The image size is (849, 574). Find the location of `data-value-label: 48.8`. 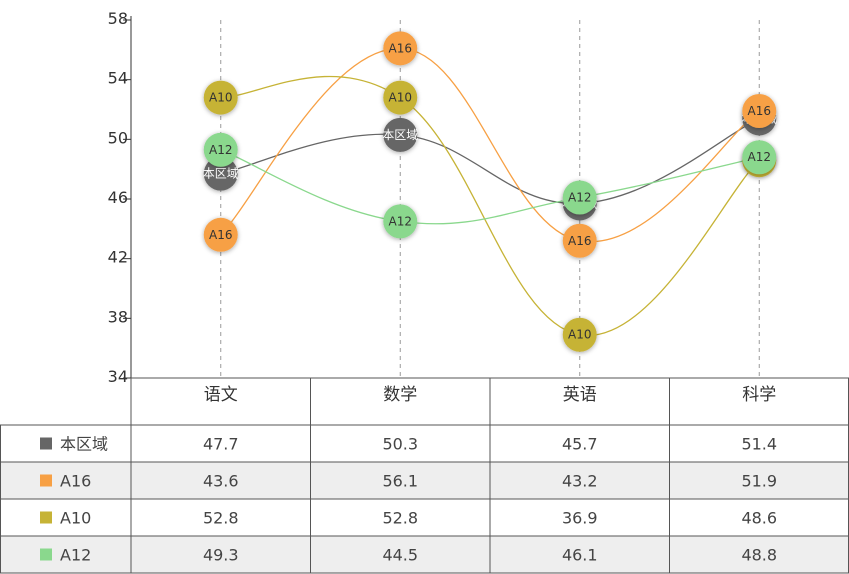

data-value-label: 48.8 is located at coordinates (759, 555).